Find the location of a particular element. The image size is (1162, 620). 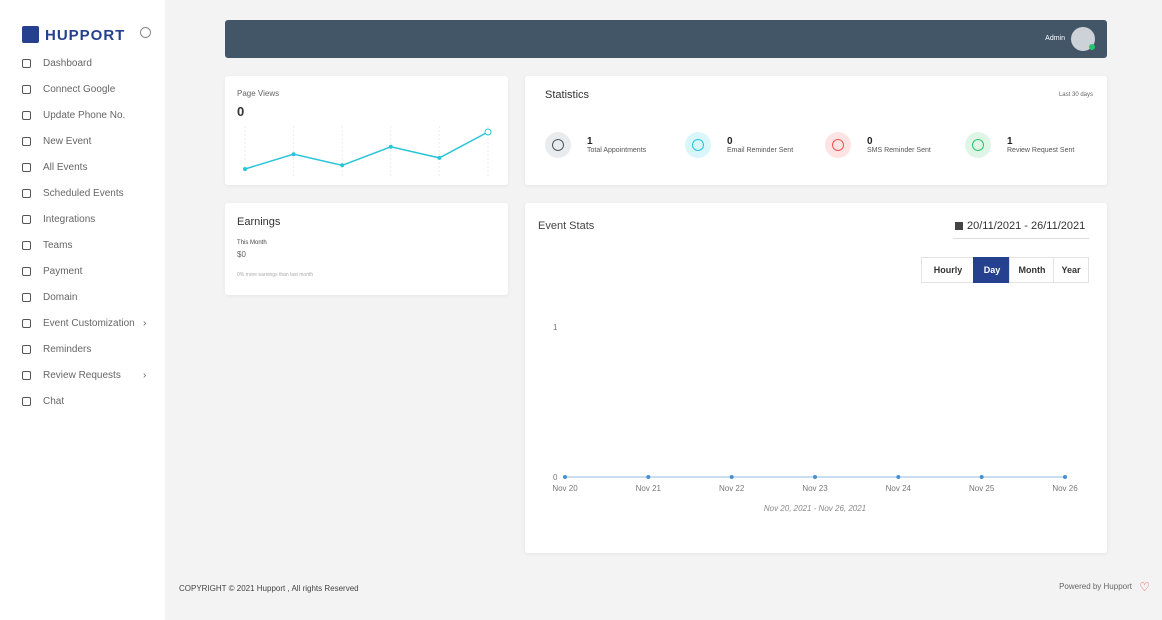

menu-item: All Events is located at coordinates (54, 167).